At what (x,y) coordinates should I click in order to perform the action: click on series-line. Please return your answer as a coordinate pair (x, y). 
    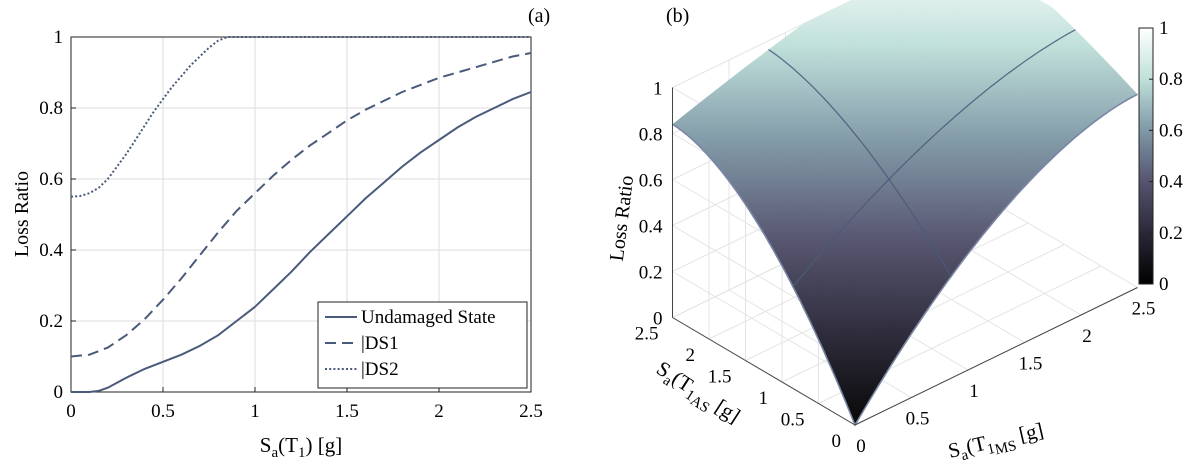
    Looking at the image, I should click on (300, 117).